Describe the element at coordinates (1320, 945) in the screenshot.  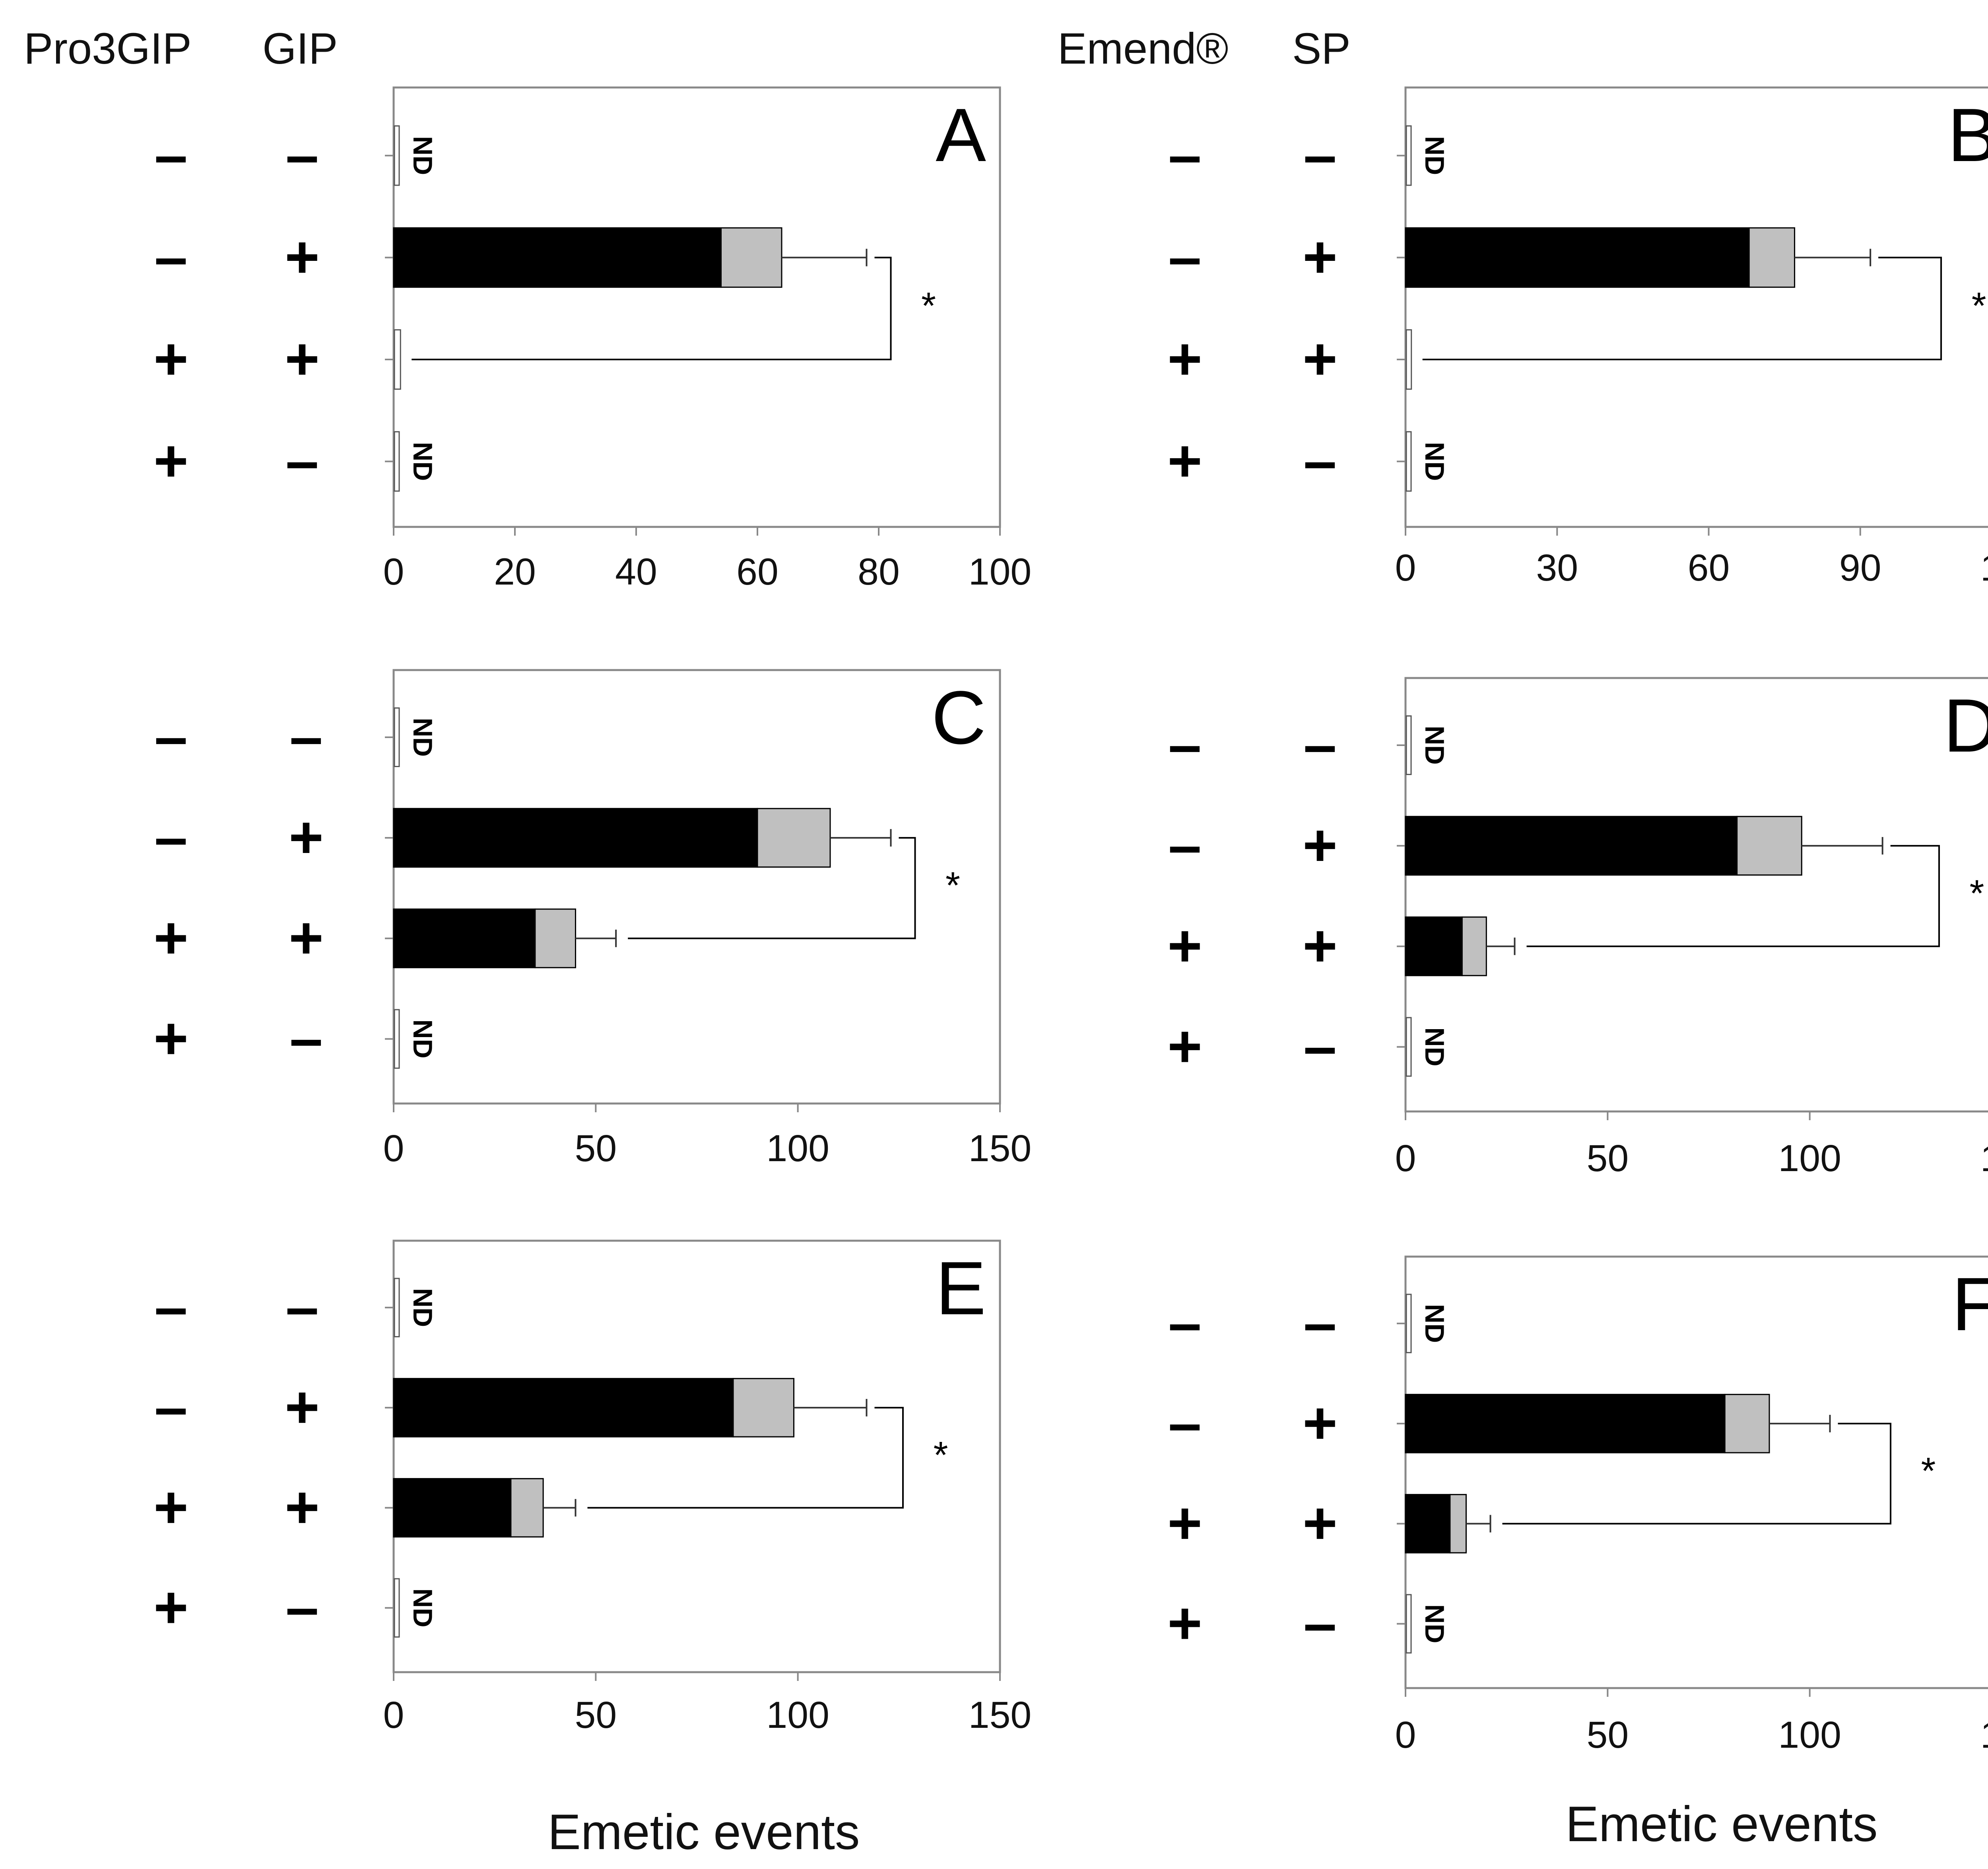
I see `panel-d-row-3-sign-2: +` at that location.